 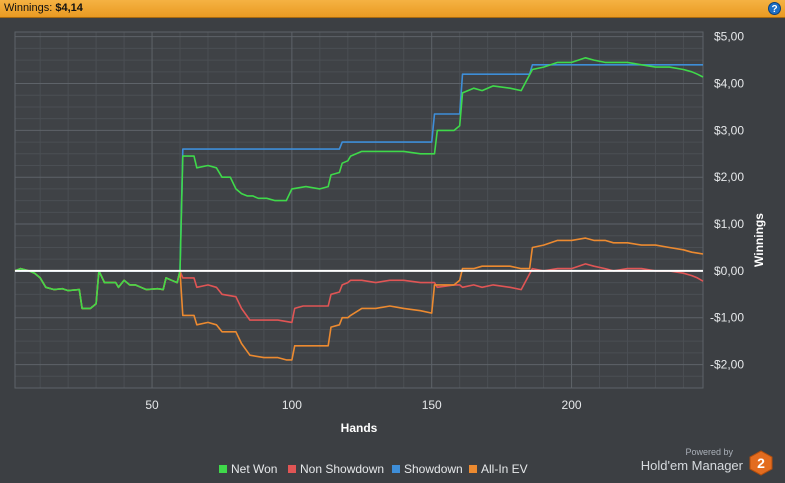 What do you see at coordinates (729, 177) in the screenshot?
I see `y-tick-label: $2,00` at bounding box center [729, 177].